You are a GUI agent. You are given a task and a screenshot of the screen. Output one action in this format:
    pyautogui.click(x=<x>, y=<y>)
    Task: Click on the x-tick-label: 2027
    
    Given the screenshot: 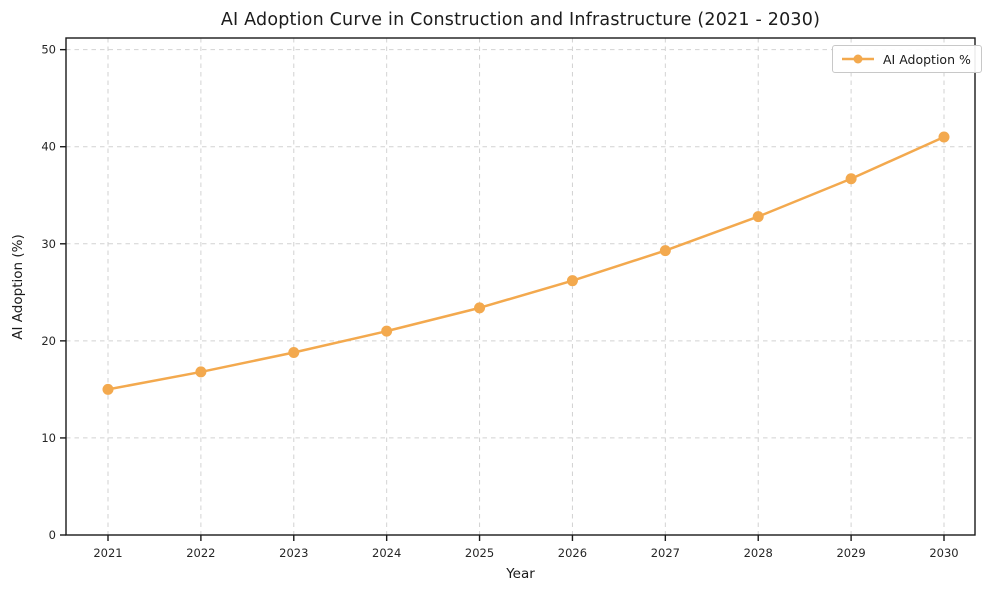 What is the action you would take?
    pyautogui.click(x=665, y=553)
    